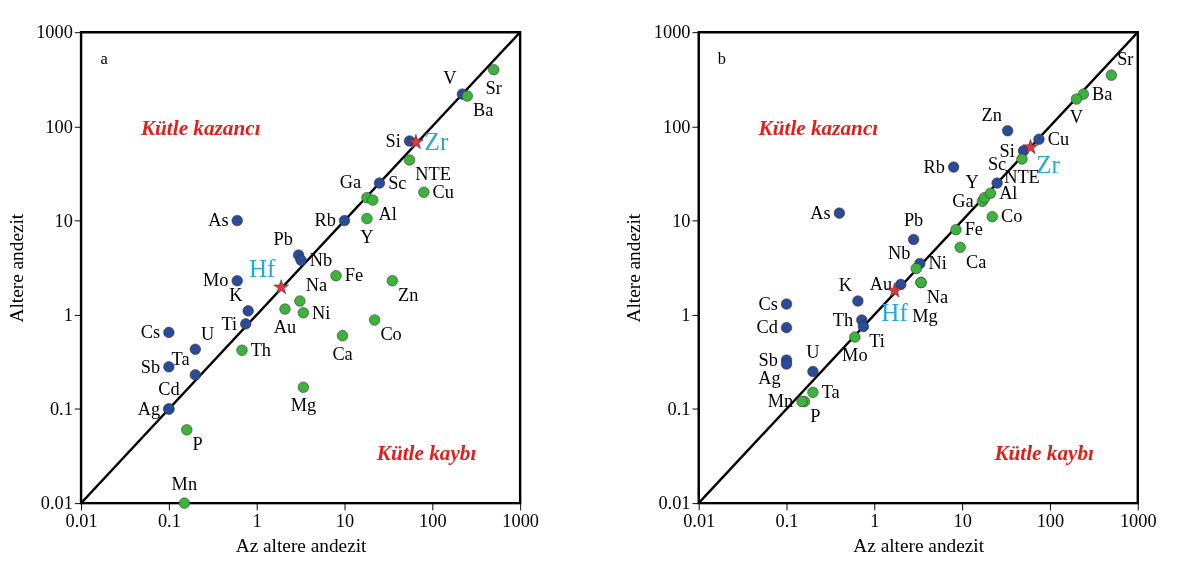 The width and height of the screenshot is (1187, 576). I want to click on data-label: NTE, so click(433, 174).